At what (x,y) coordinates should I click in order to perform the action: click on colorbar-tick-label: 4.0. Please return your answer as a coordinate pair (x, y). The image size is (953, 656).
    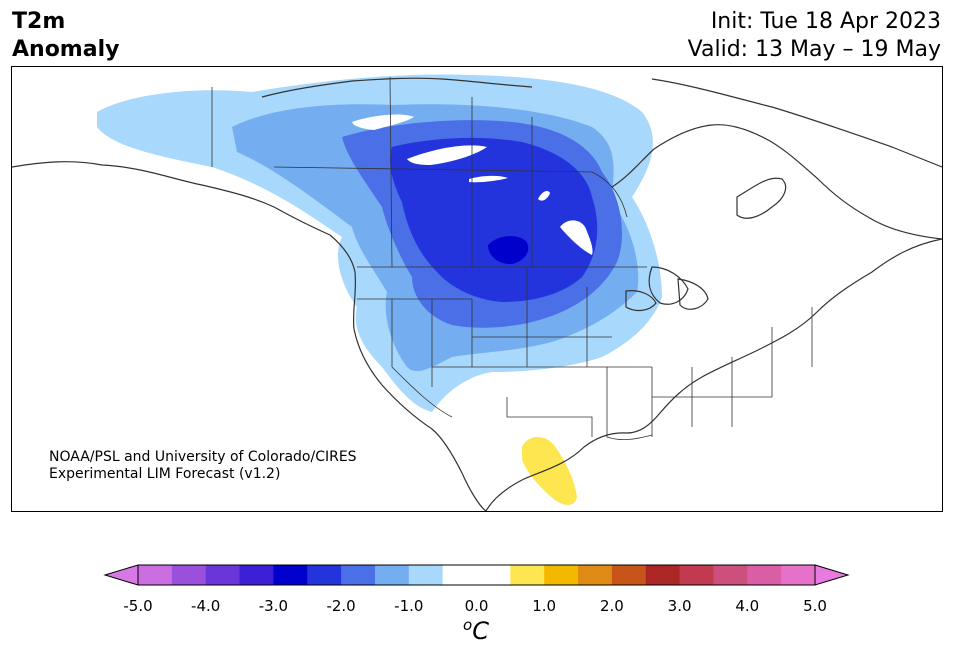
    Looking at the image, I should click on (747, 606).